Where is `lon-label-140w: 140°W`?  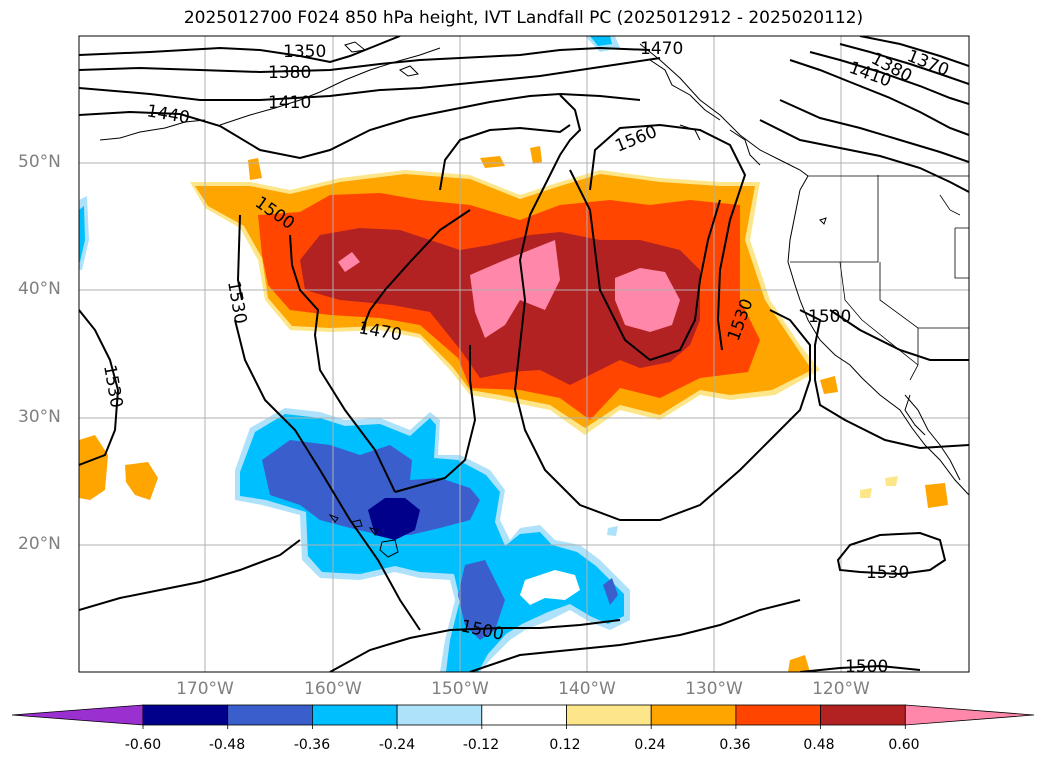 lon-label-140w: 140°W is located at coordinates (587, 689).